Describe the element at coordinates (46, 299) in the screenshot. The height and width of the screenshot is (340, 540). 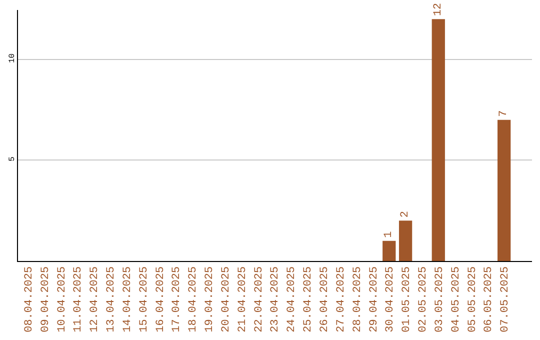
I see `x-tick-label: 09.04.2025` at that location.